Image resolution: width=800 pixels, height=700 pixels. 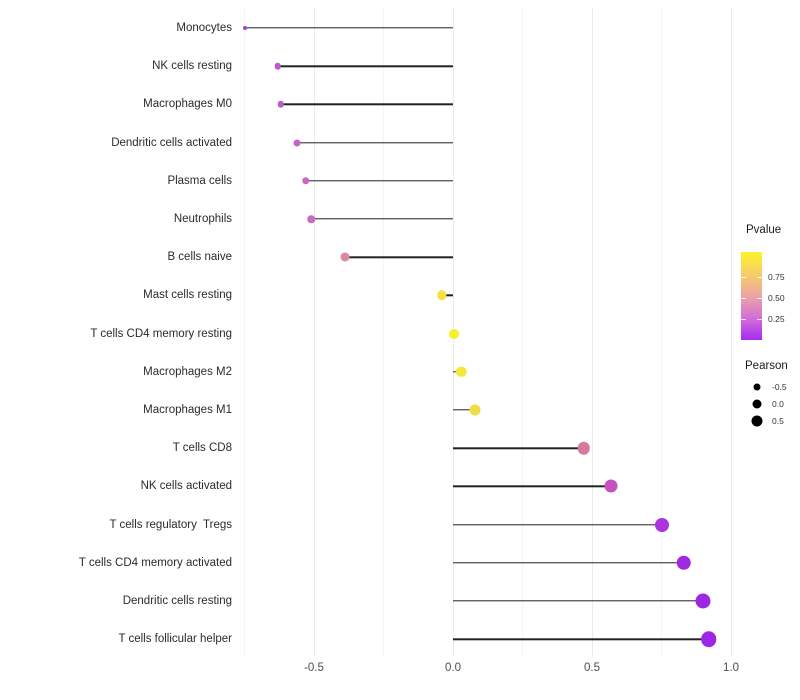 What do you see at coordinates (187, 371) in the screenshot?
I see `category-label: Macrophages M2` at bounding box center [187, 371].